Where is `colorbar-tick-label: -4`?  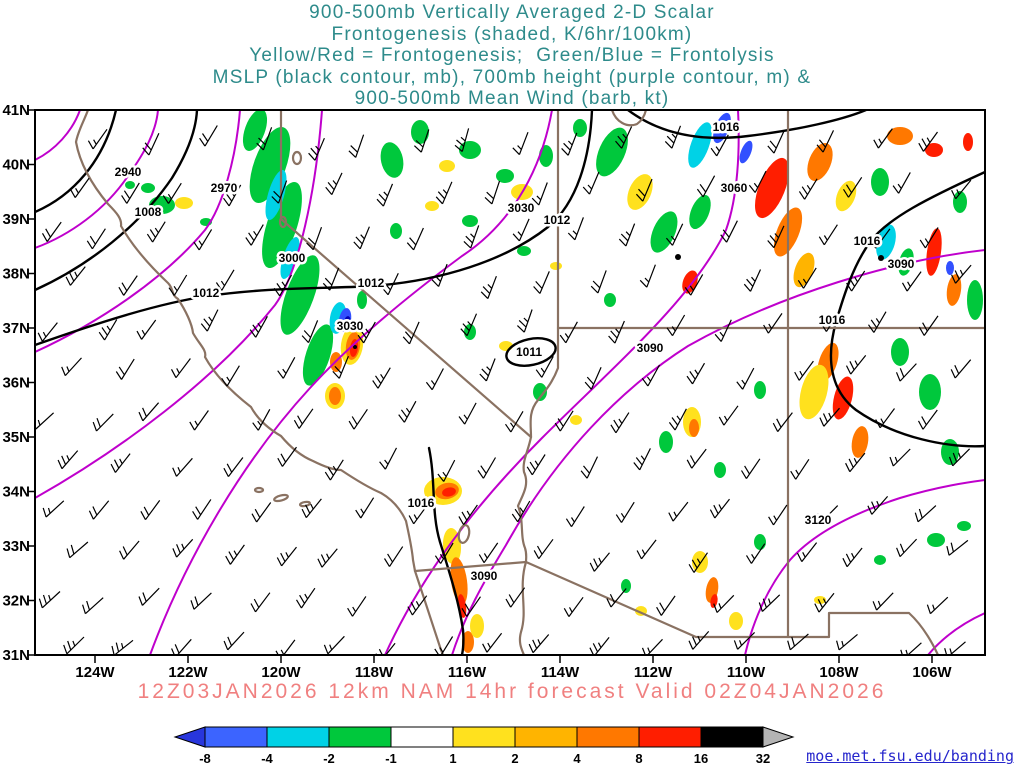
colorbar-tick-label: -4 is located at coordinates (267, 758).